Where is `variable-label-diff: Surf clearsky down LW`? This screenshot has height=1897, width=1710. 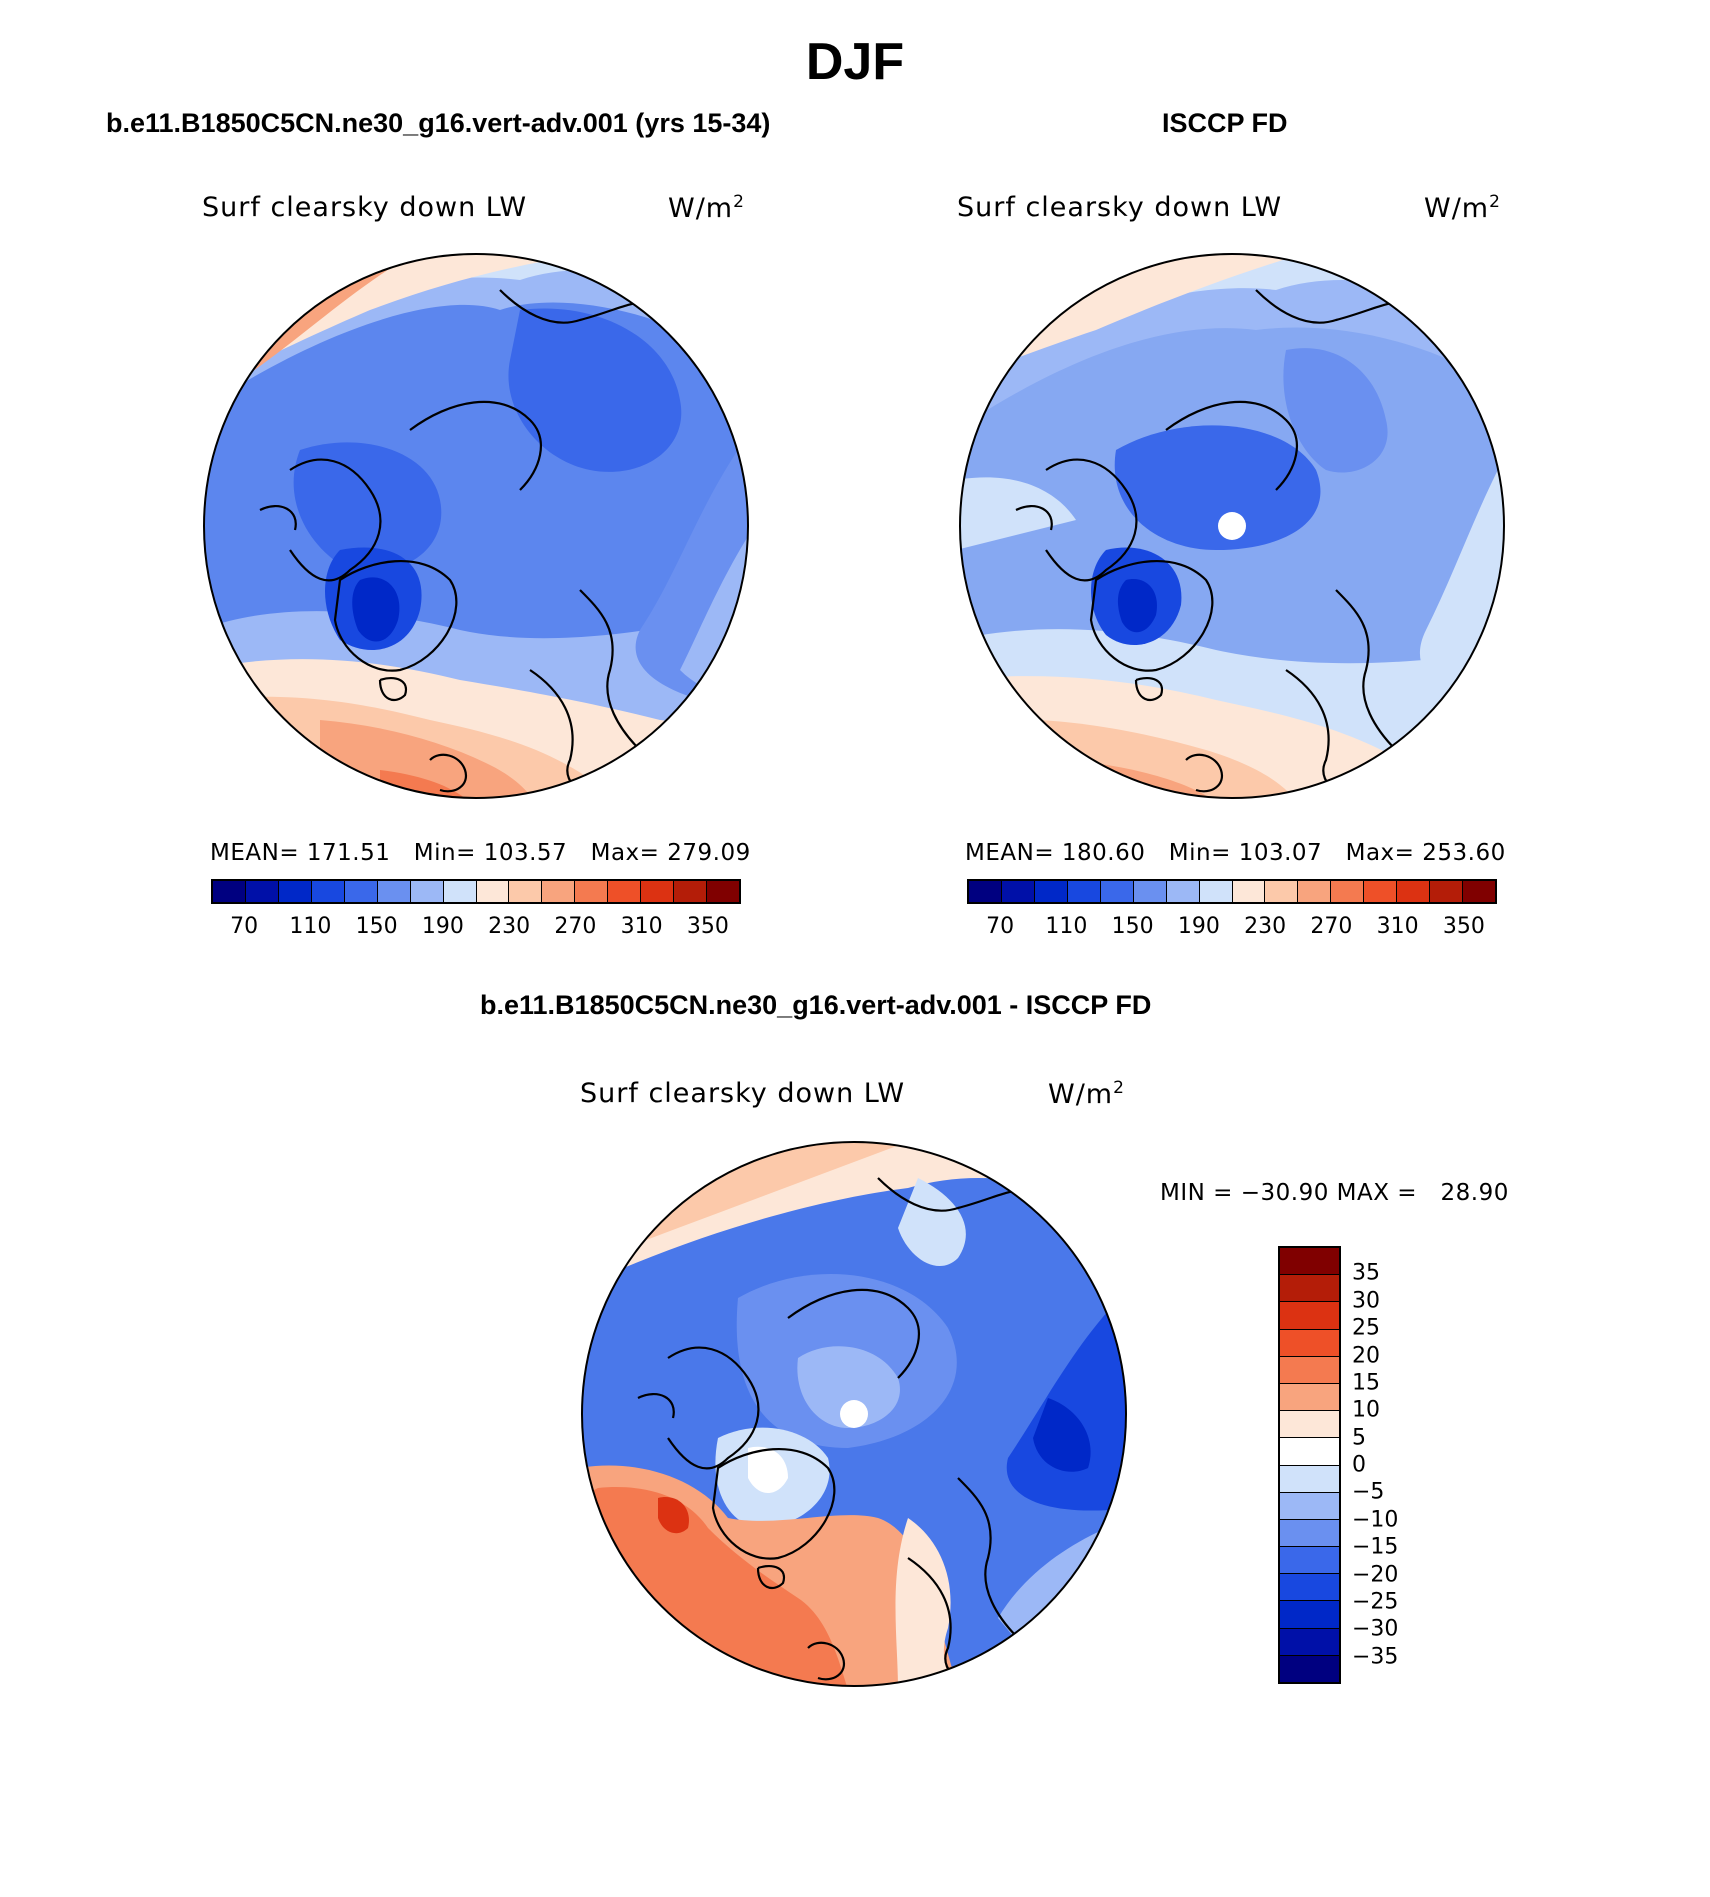 variable-label-diff: Surf clearsky down LW is located at coordinates (743, 1093).